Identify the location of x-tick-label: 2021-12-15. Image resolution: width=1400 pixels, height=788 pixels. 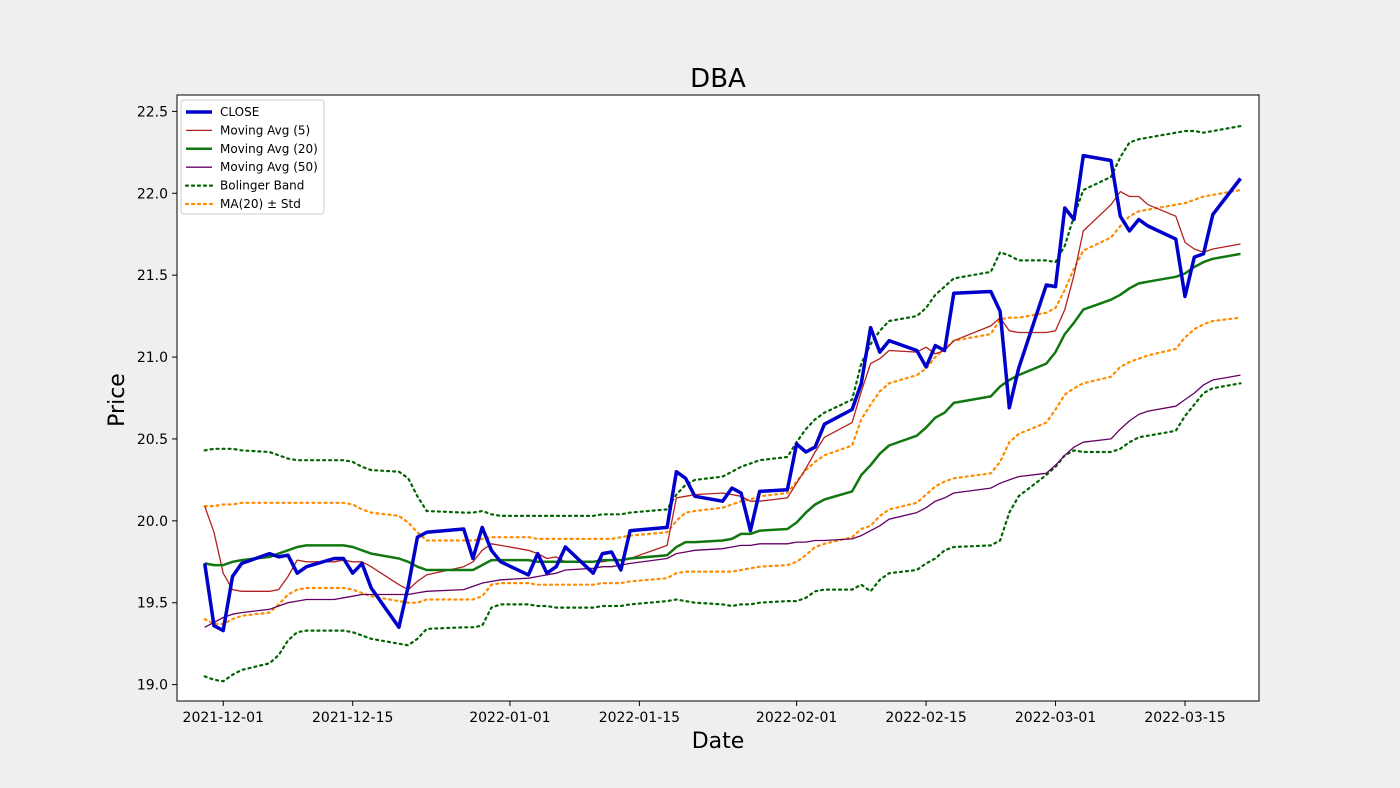
(352, 718).